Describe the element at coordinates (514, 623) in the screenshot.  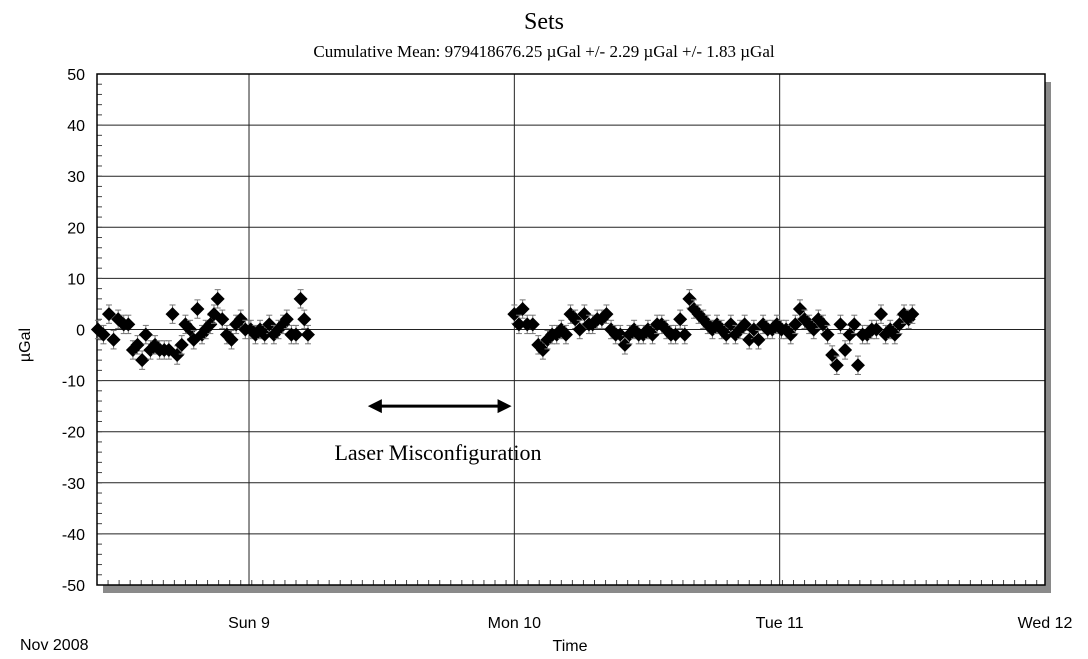
I see `x-tick-label: Mon 10` at that location.